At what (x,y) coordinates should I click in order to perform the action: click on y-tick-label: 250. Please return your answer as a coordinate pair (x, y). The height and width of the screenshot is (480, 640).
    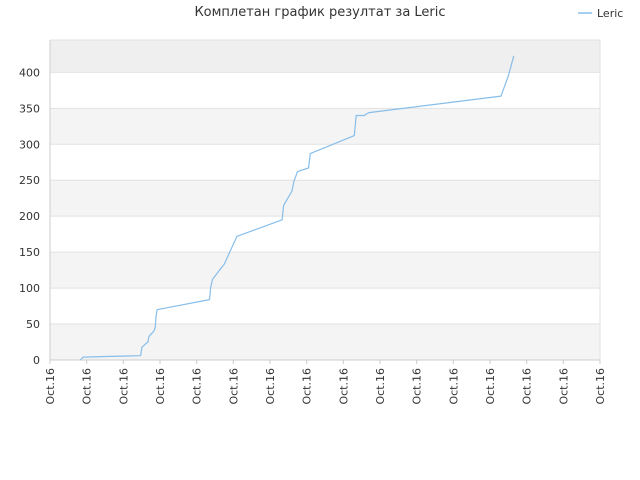
    Looking at the image, I should click on (29, 180).